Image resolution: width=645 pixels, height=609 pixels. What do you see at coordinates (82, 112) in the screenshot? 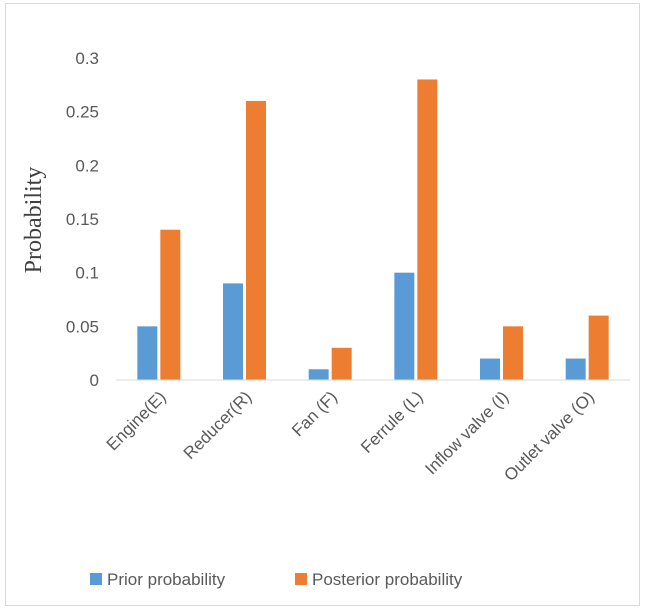
I see `y-tick-label: 0.25` at bounding box center [82, 112].